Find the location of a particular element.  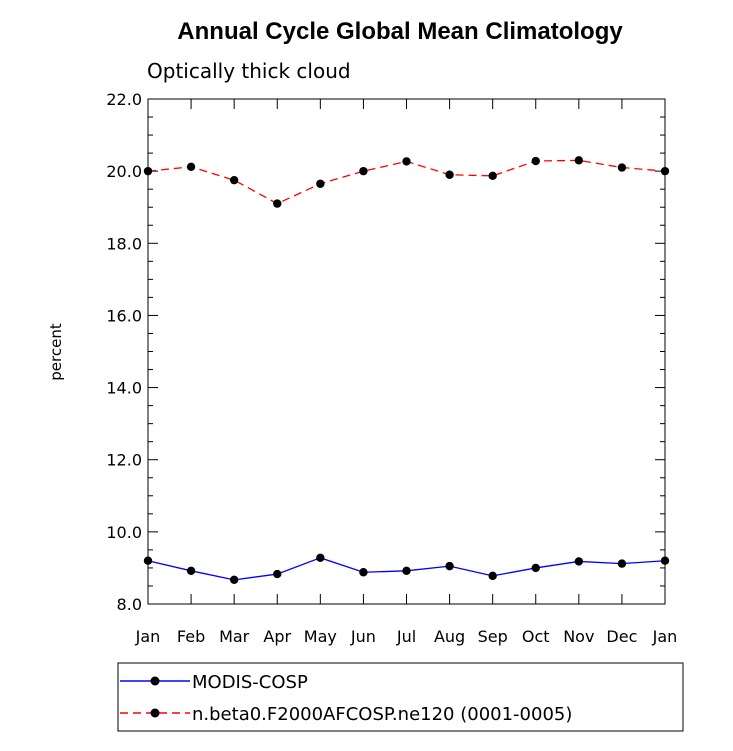

y-tick-label: 14.0 is located at coordinates (124, 388).